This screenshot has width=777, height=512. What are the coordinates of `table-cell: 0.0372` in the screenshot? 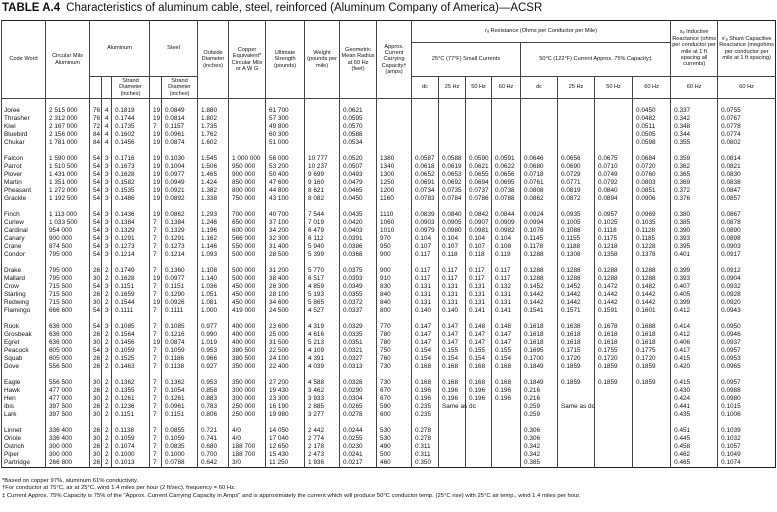 It's located at (358, 303).